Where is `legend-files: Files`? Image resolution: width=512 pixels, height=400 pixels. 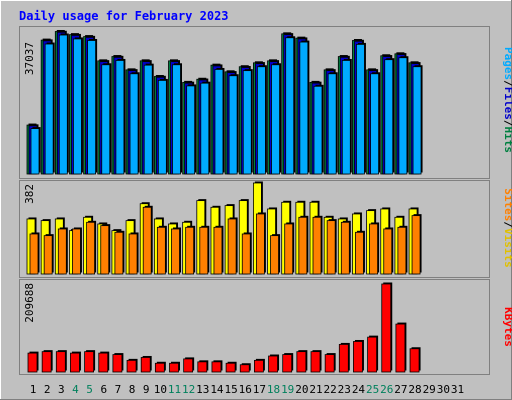 legend-files: Files is located at coordinates (507, 103).